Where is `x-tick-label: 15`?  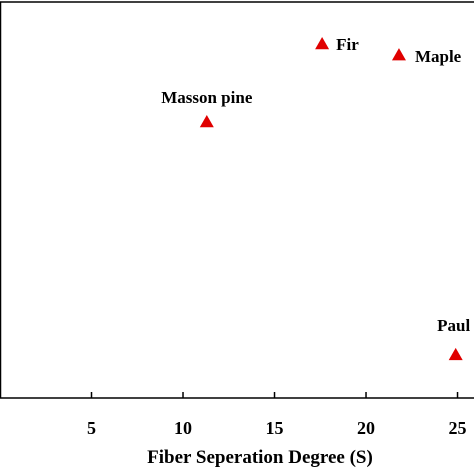
x-tick-label: 15 is located at coordinates (275, 428).